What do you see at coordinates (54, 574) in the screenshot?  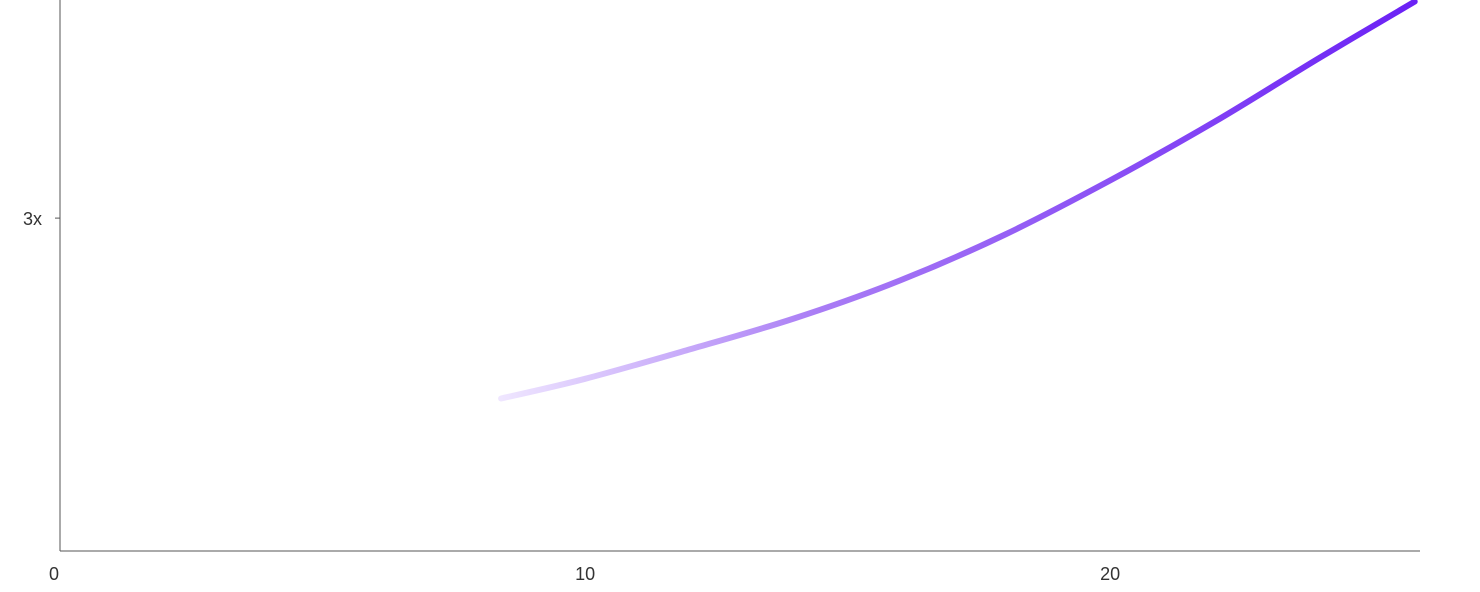 I see `x-tick-label: 0` at bounding box center [54, 574].